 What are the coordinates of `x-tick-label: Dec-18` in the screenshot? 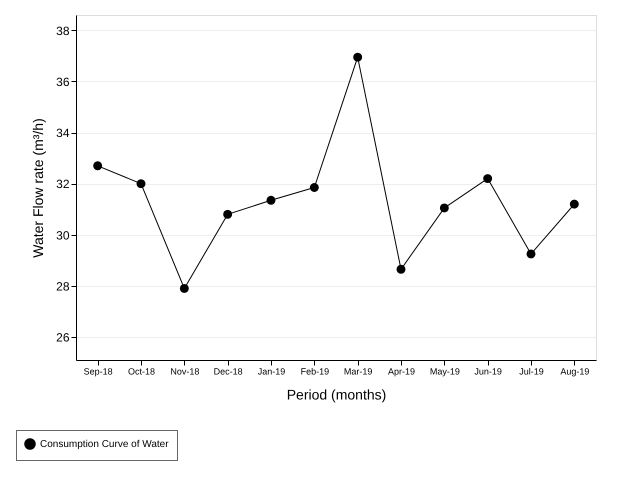 It's located at (228, 371).